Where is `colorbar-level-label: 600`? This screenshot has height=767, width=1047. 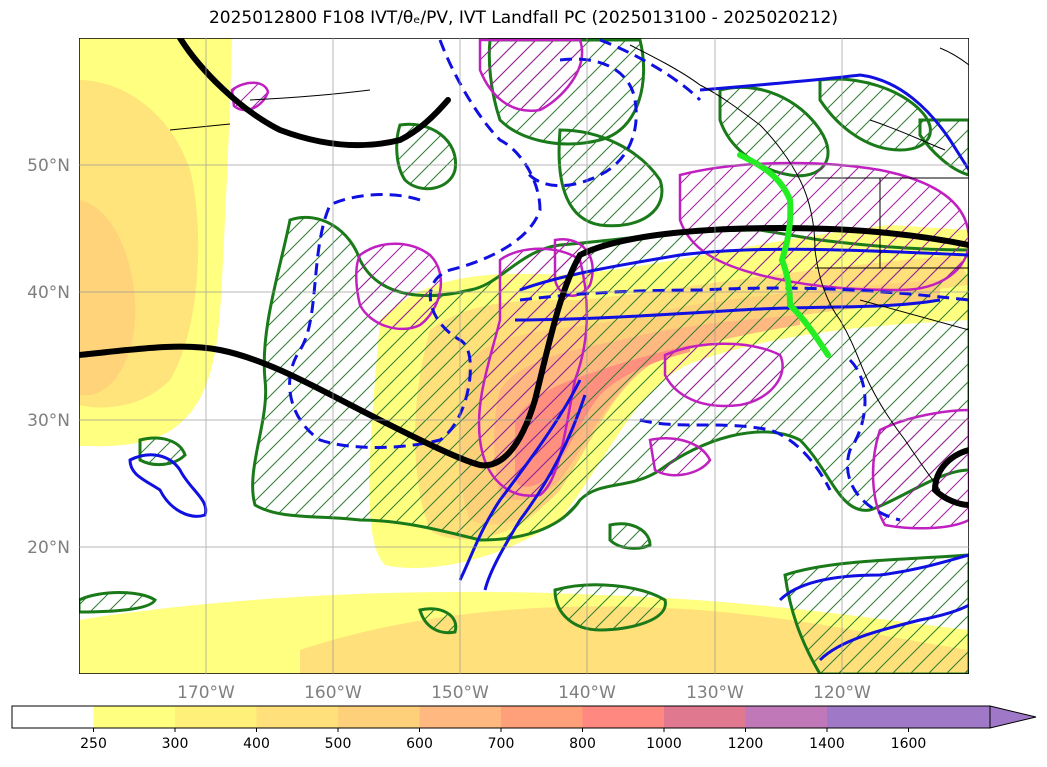
colorbar-level-label: 600 is located at coordinates (419, 744).